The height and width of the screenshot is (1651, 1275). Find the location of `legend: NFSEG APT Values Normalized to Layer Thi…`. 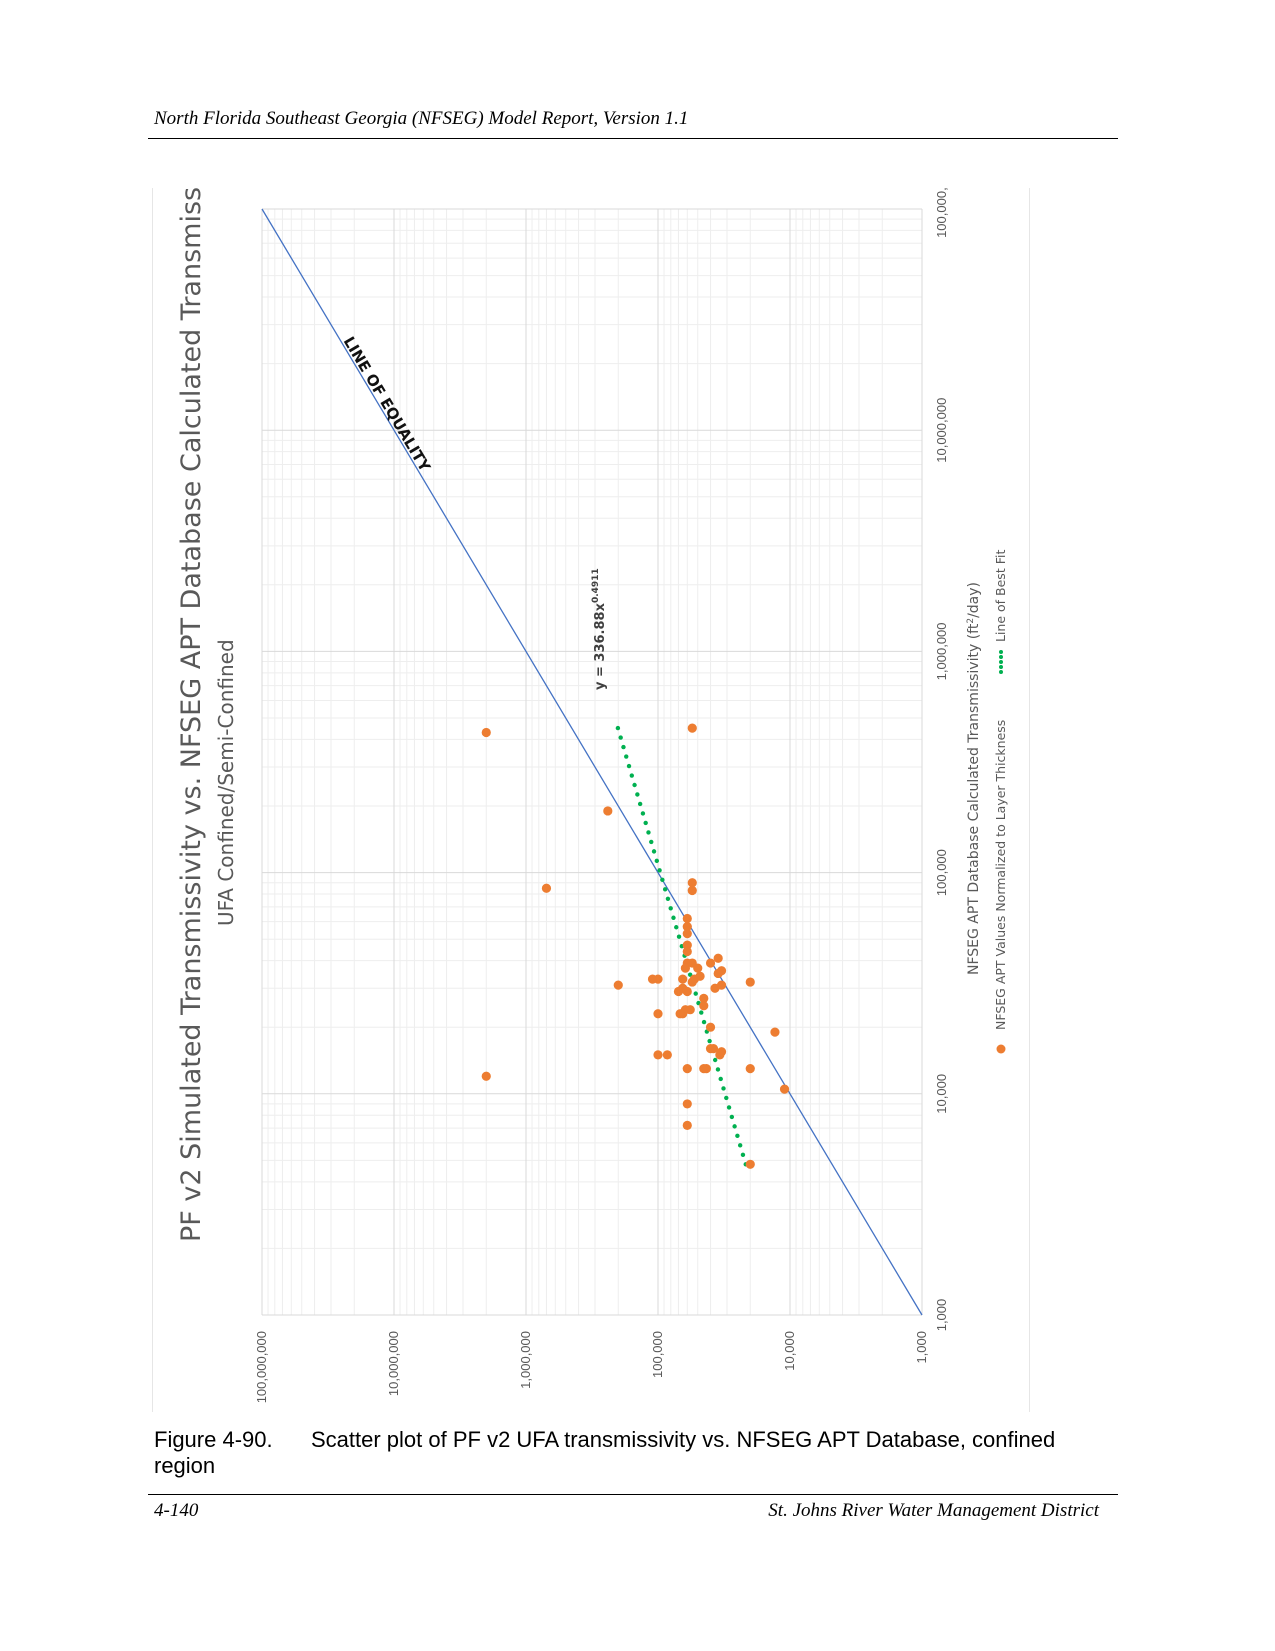

legend: NFSEG APT Values Normalized to Layer Thi… is located at coordinates (1000, 802).